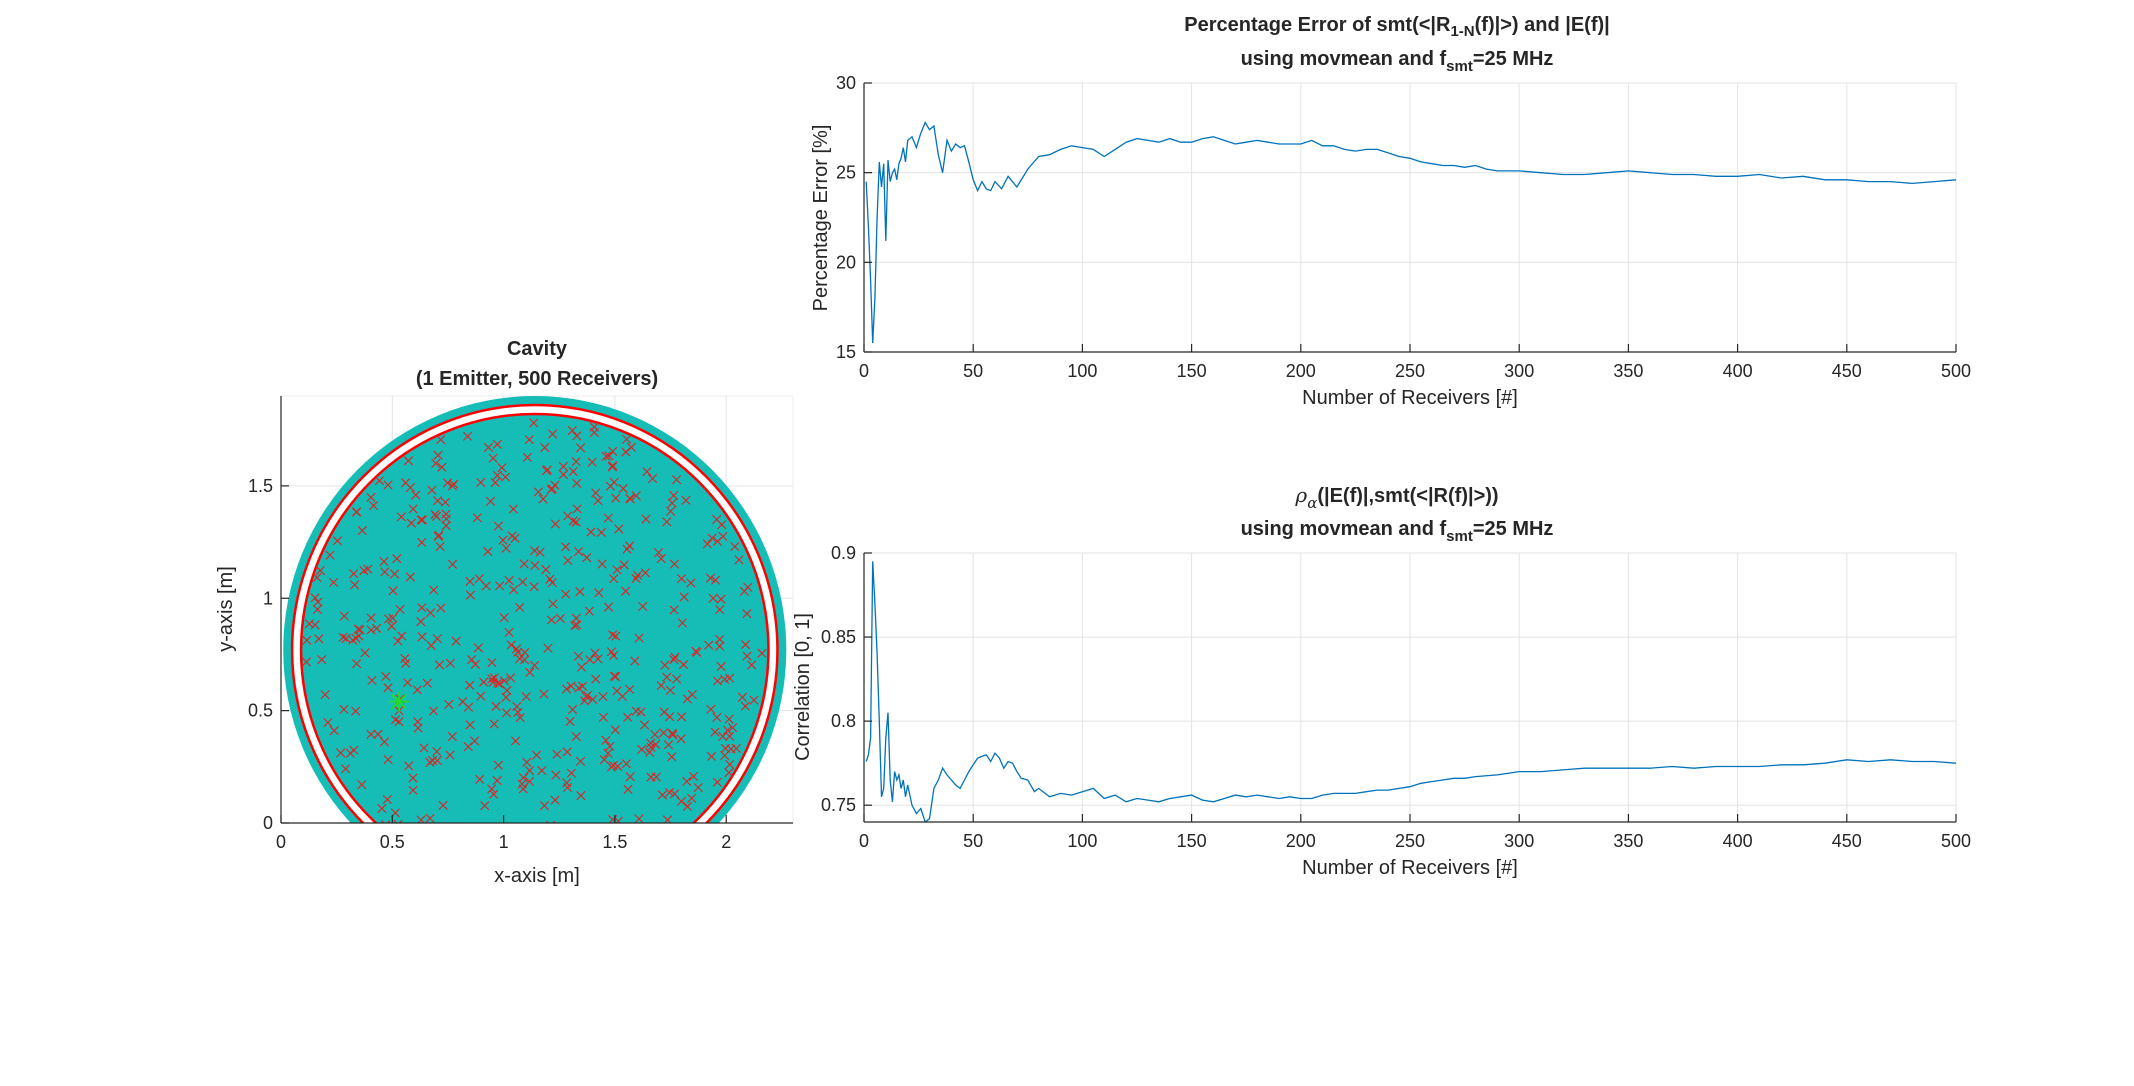  What do you see at coordinates (1513, 529) in the screenshot?
I see `correlation-subtitle-part-2: =25 MHz` at bounding box center [1513, 529].